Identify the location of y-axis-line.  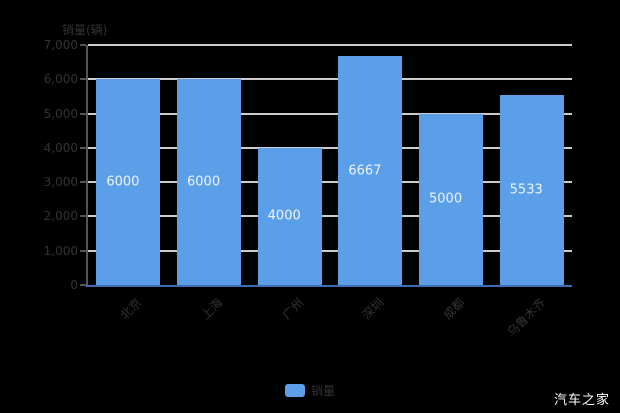
(87, 166).